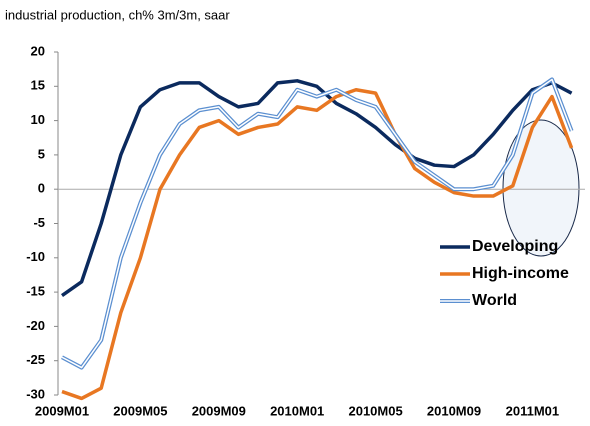 This screenshot has height=426, width=590. What do you see at coordinates (35, 359) in the screenshot?
I see `y-tick-label: -25` at bounding box center [35, 359].